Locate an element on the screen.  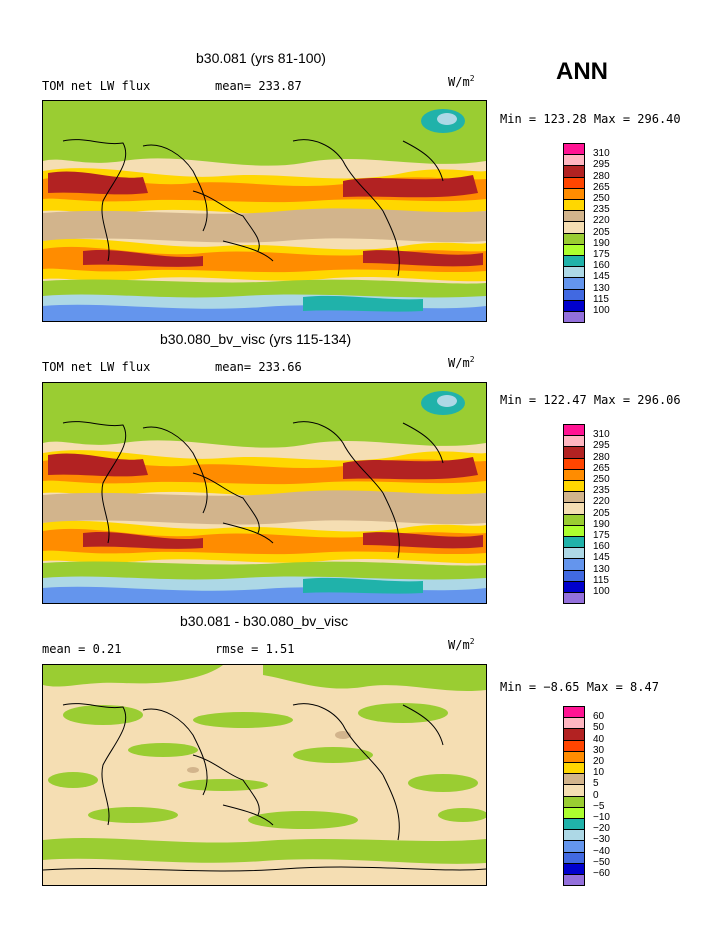
panel-3-contour-field is located at coordinates (264, 775).